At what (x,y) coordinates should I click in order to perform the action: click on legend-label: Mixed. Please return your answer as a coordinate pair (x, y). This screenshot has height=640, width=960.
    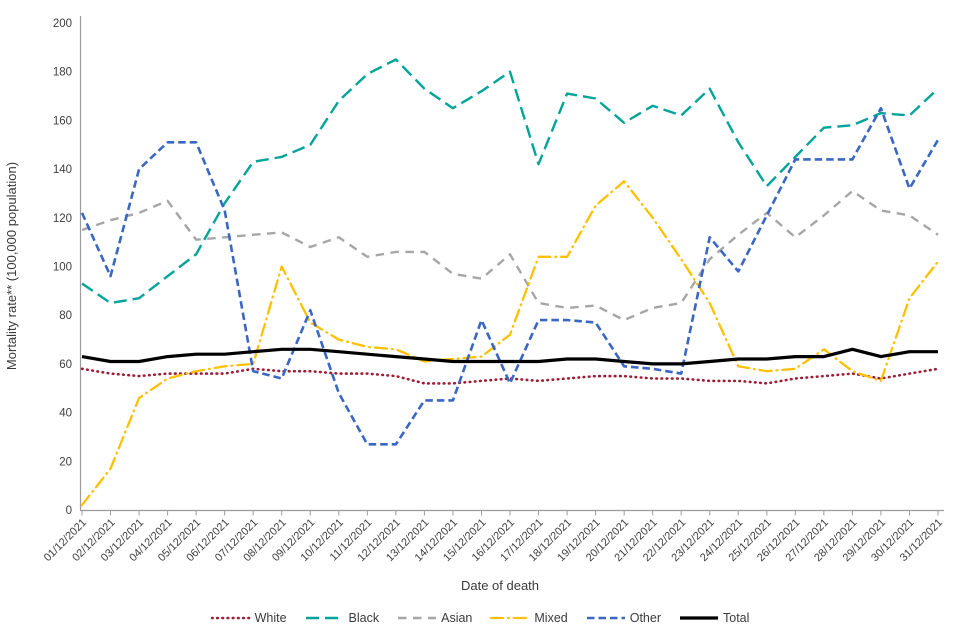
    Looking at the image, I should click on (551, 618).